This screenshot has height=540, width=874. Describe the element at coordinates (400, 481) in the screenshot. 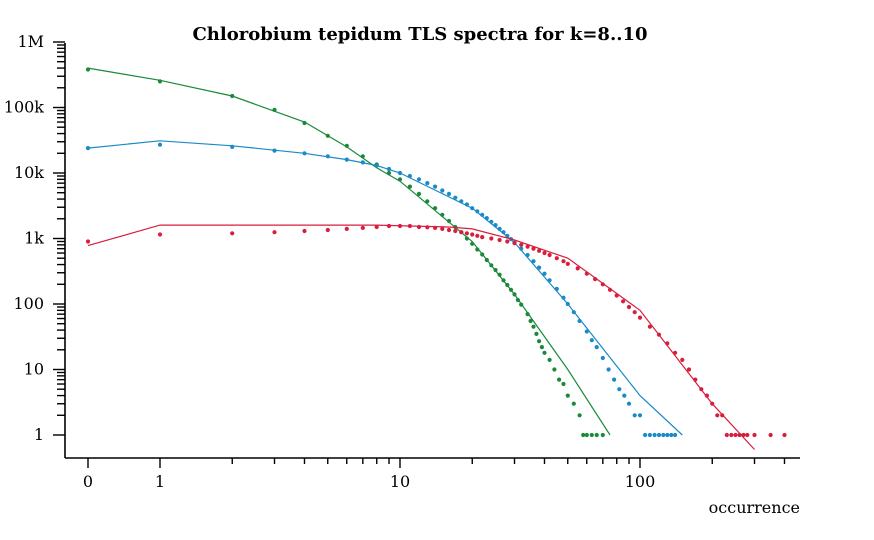

I see `x-tick-label: 10` at that location.